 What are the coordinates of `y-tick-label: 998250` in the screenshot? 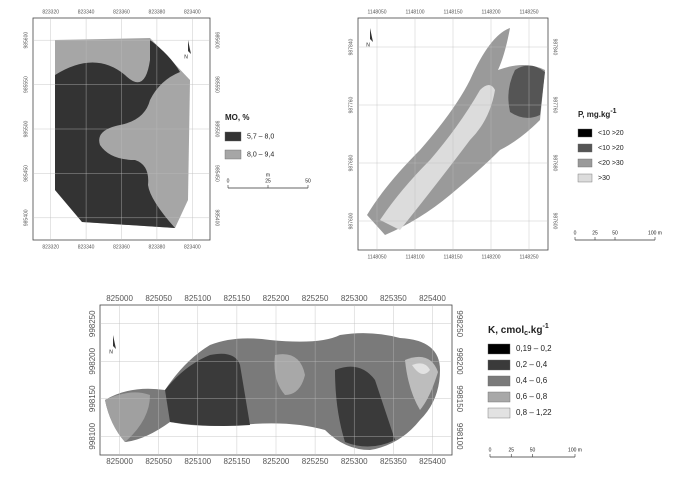 It's located at (459, 323).